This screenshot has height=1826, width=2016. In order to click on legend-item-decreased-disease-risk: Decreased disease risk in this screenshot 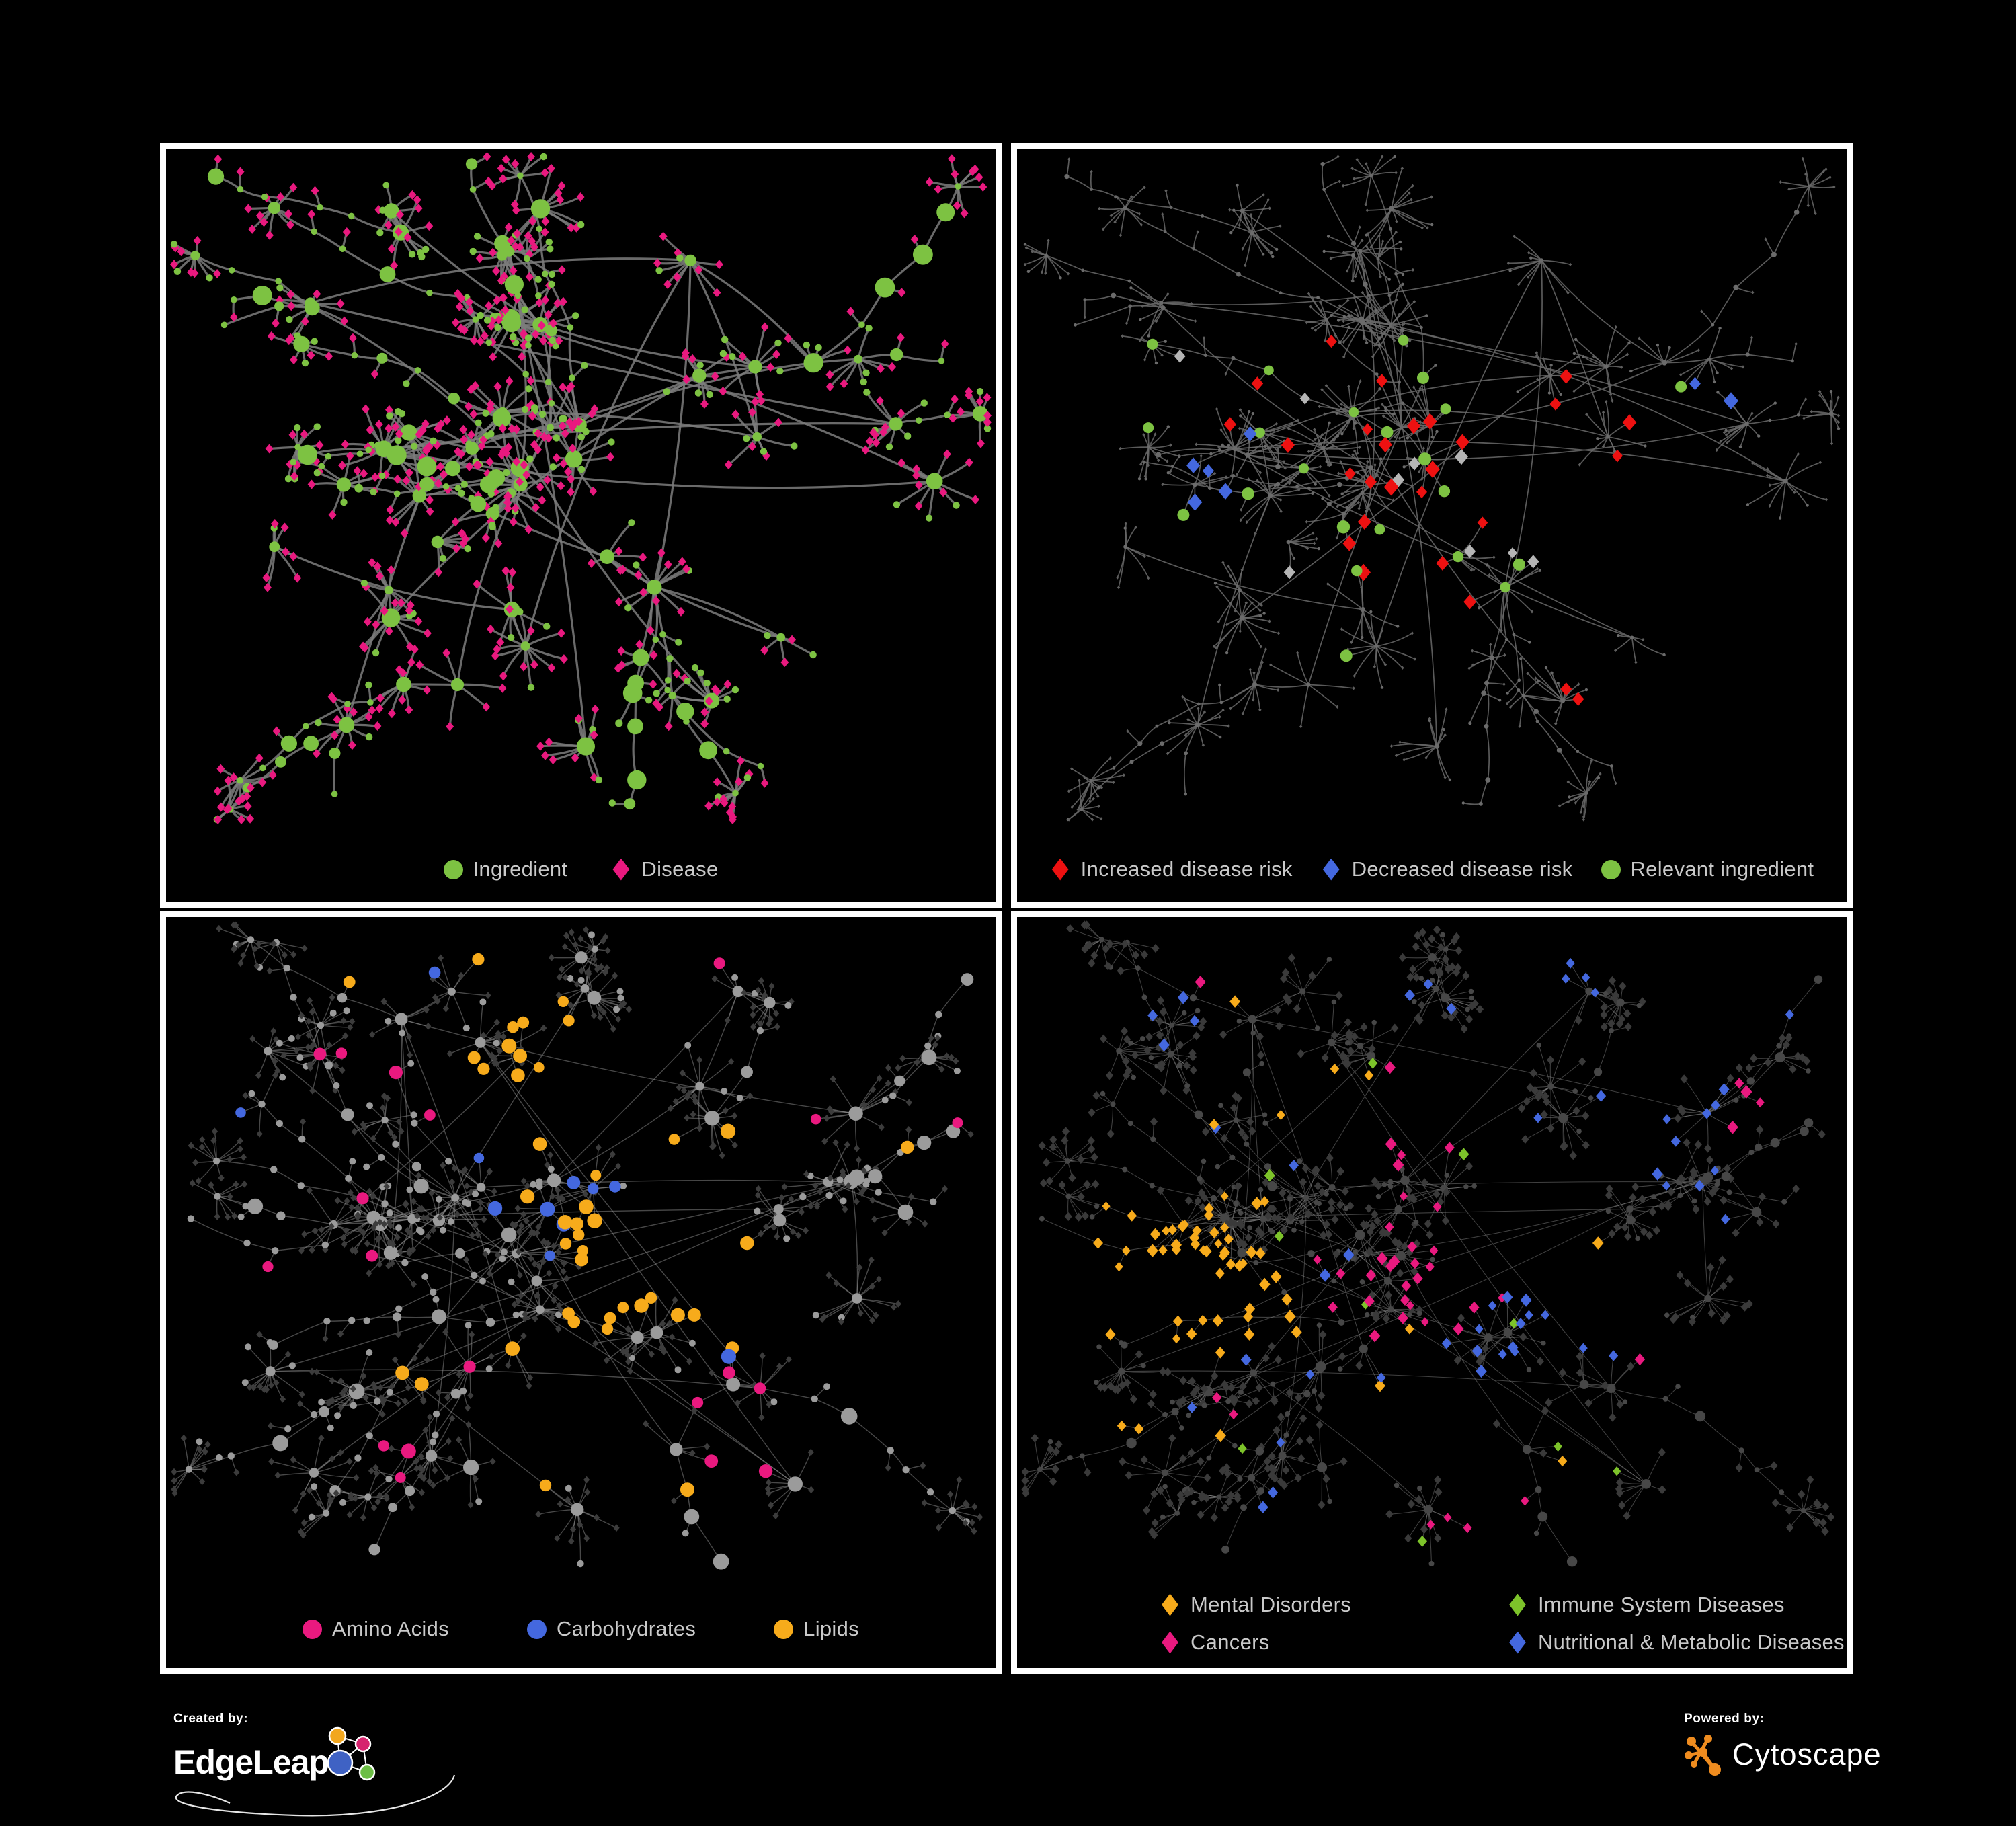, I will do `click(1447, 869)`.